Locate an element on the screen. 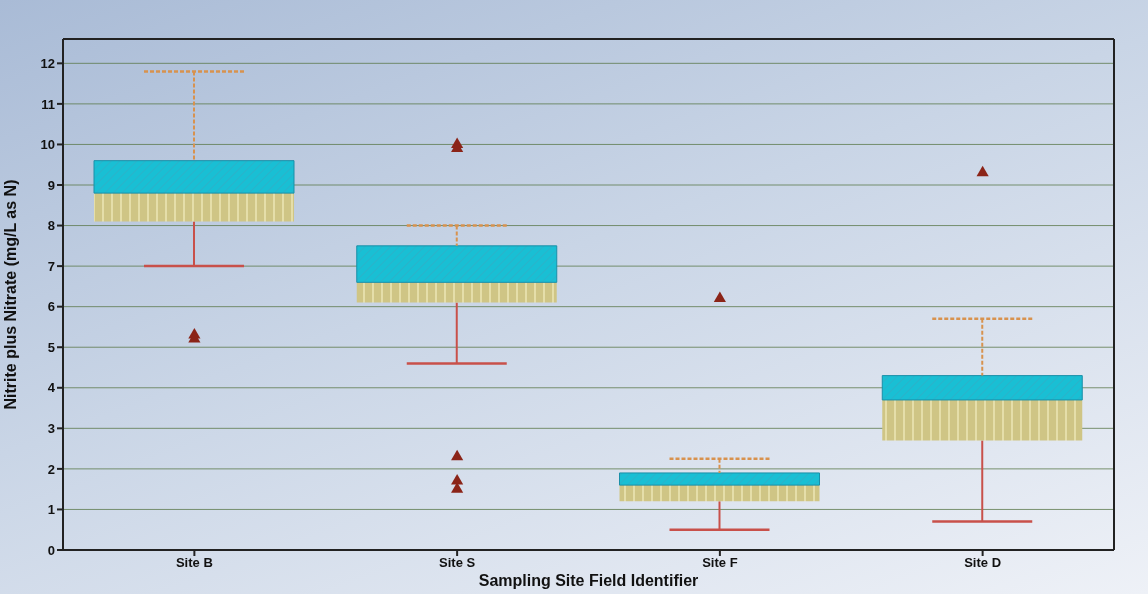 Image resolution: width=1148 pixels, height=594 pixels. y-tick-label: 2 is located at coordinates (51, 469).